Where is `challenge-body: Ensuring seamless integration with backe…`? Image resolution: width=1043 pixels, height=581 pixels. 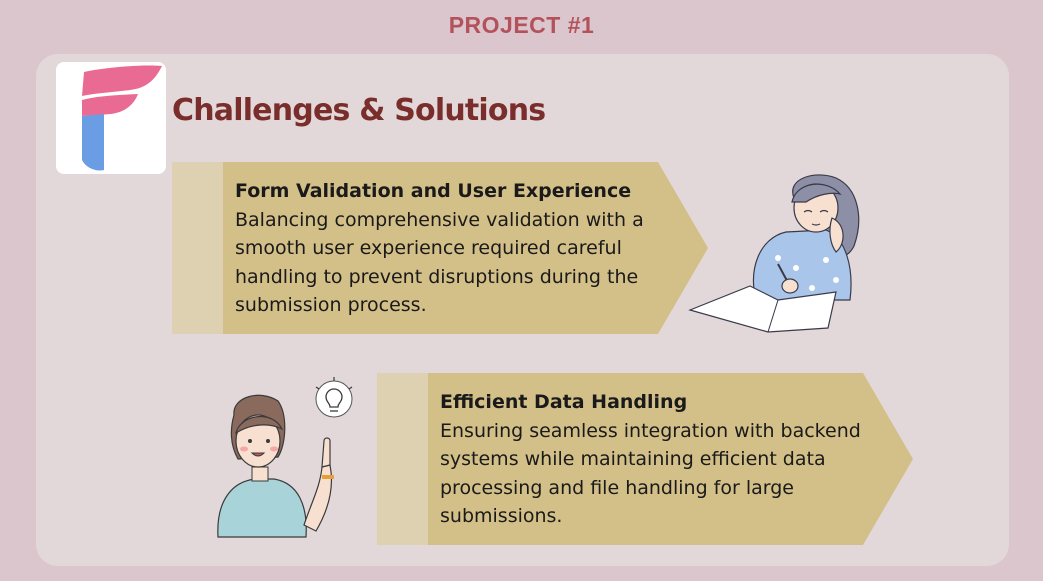 challenge-body: Ensuring seamless integration with backe… is located at coordinates (650, 473).